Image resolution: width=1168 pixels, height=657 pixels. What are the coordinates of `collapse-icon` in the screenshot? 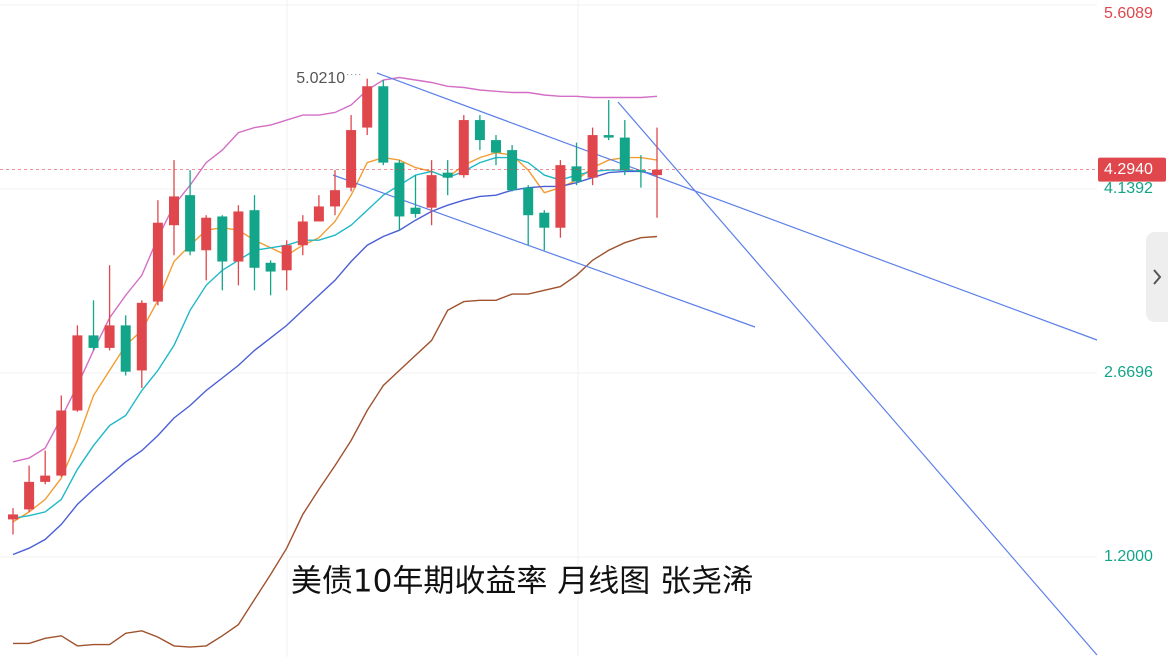 It's located at (1157, 277).